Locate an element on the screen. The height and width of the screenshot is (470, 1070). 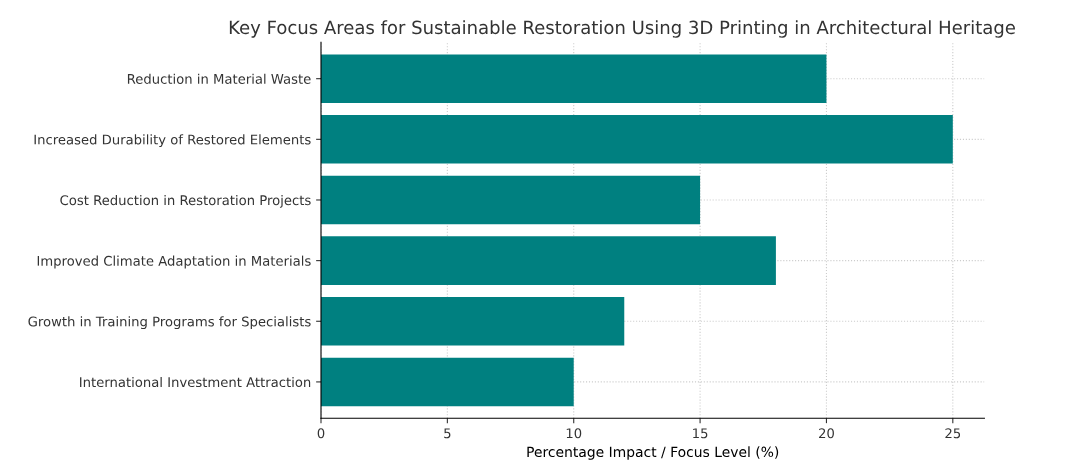
y-tick-label: Reduction in Material Waste is located at coordinates (219, 78).